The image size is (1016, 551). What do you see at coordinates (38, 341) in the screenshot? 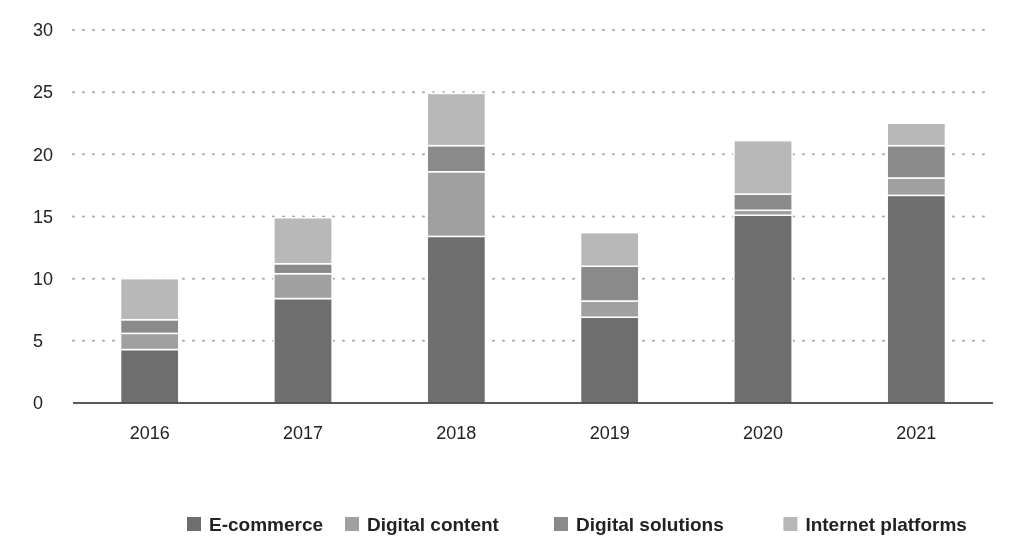
I see `y-tick-label: 5` at bounding box center [38, 341].